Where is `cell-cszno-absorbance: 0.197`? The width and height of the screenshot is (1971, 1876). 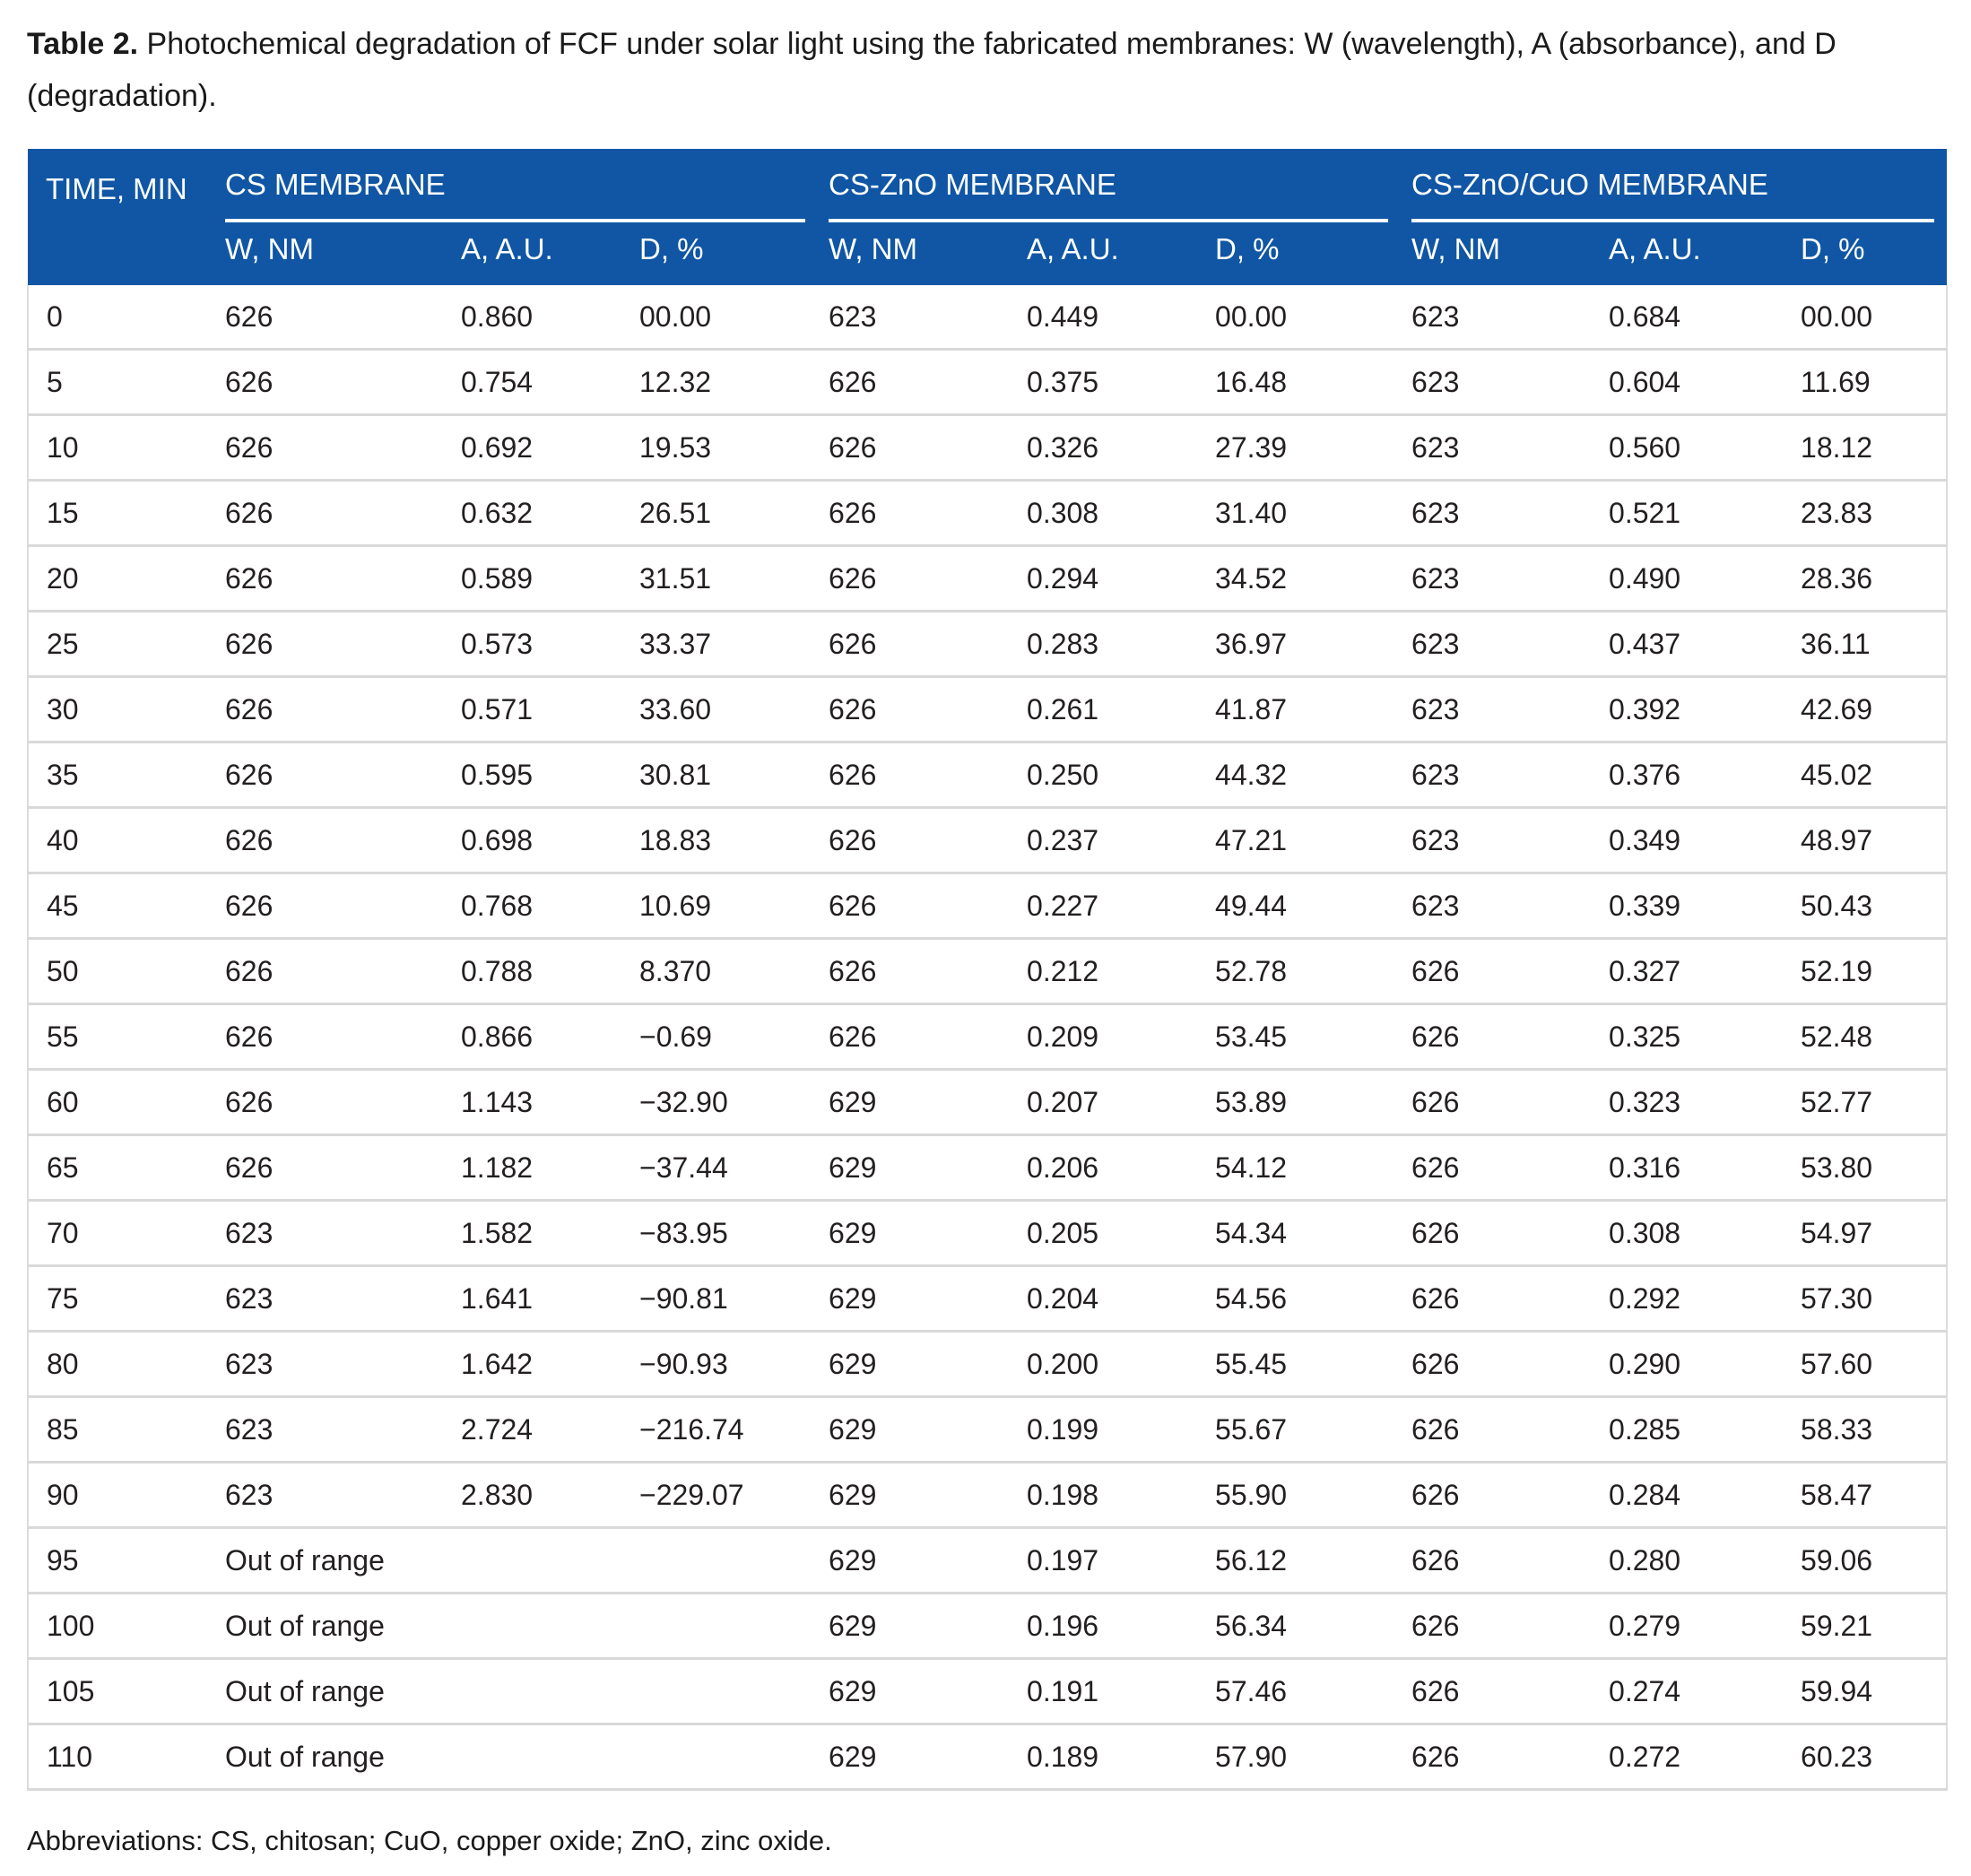
cell-cszno-absorbance: 0.197 is located at coordinates (1101, 1561).